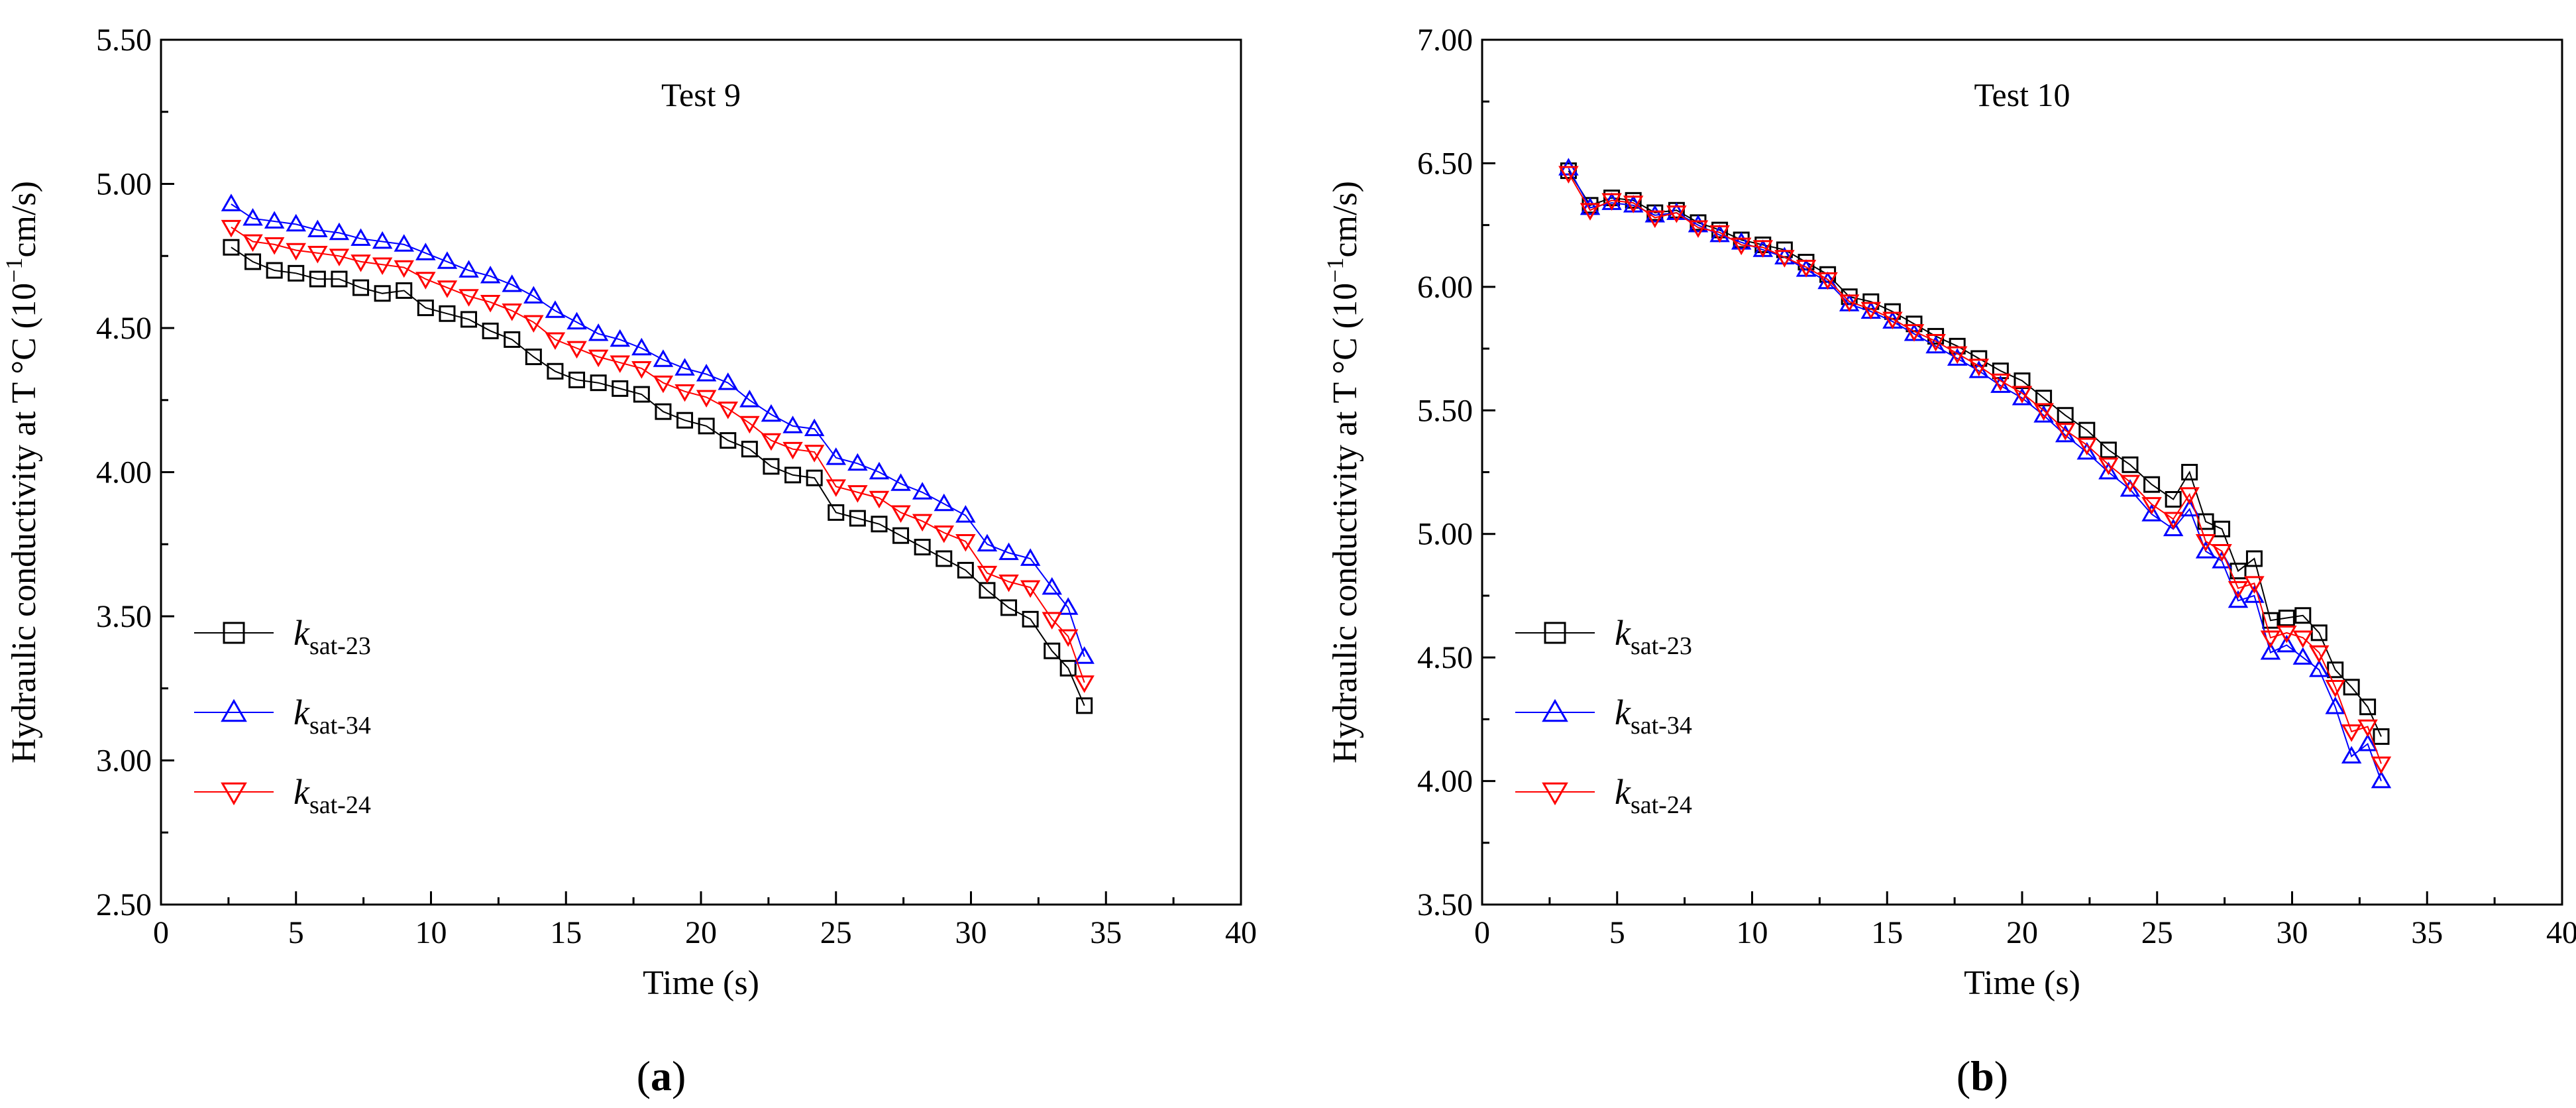  I want to click on y-tick-label: 4.50, so click(124, 328).